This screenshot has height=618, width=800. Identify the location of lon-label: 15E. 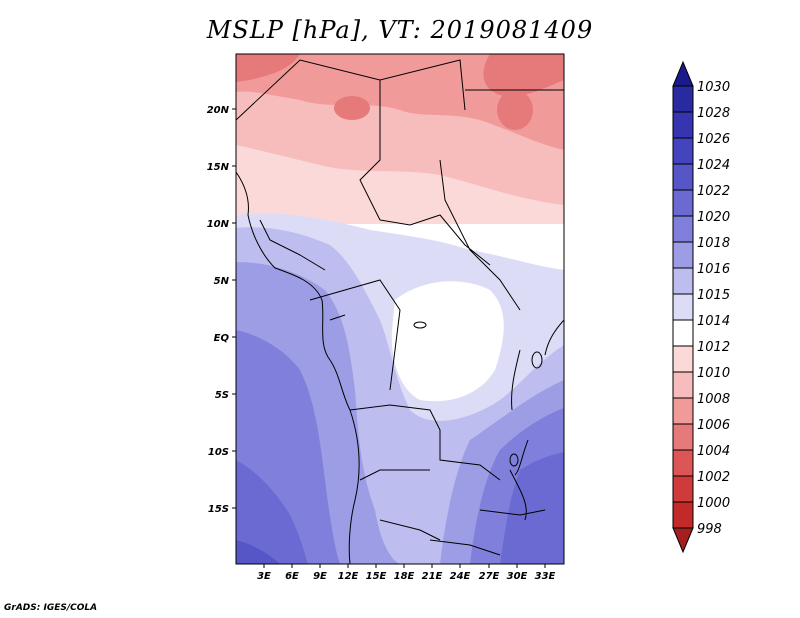
(376, 576).